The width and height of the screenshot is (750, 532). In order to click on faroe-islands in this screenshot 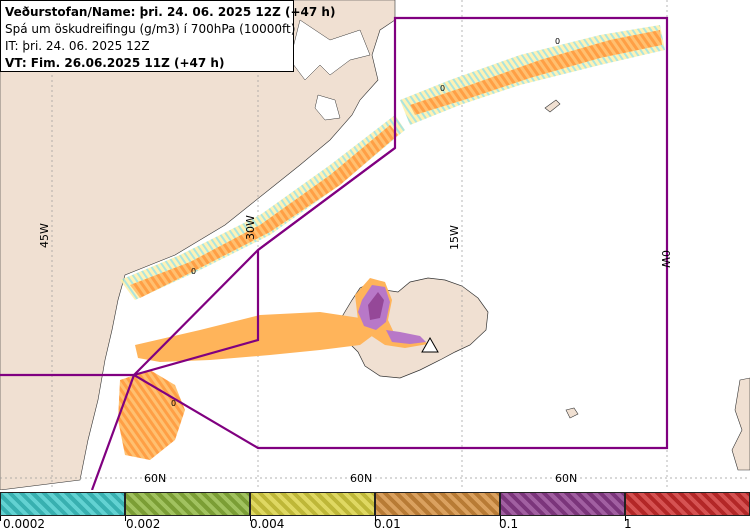, I will do `click(572, 413)`.